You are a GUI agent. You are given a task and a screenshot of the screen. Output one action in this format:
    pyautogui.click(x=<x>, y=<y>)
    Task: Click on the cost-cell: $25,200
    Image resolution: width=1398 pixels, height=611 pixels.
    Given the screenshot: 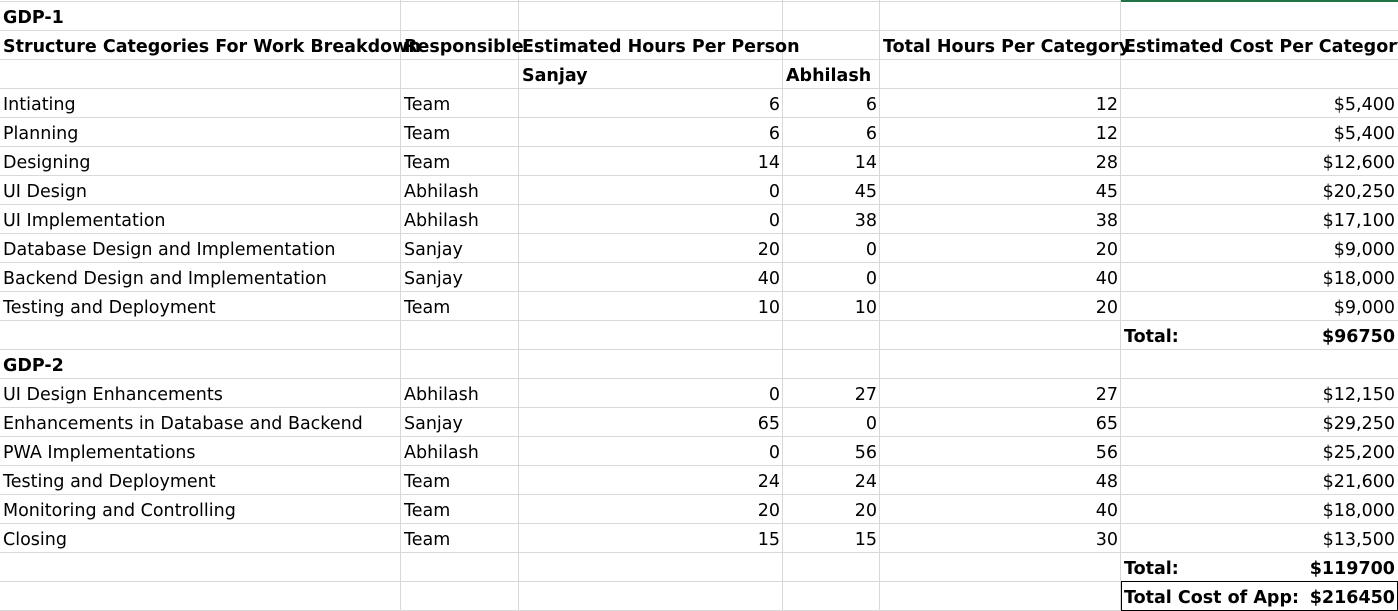 What is the action you would take?
    pyautogui.click(x=1358, y=453)
    